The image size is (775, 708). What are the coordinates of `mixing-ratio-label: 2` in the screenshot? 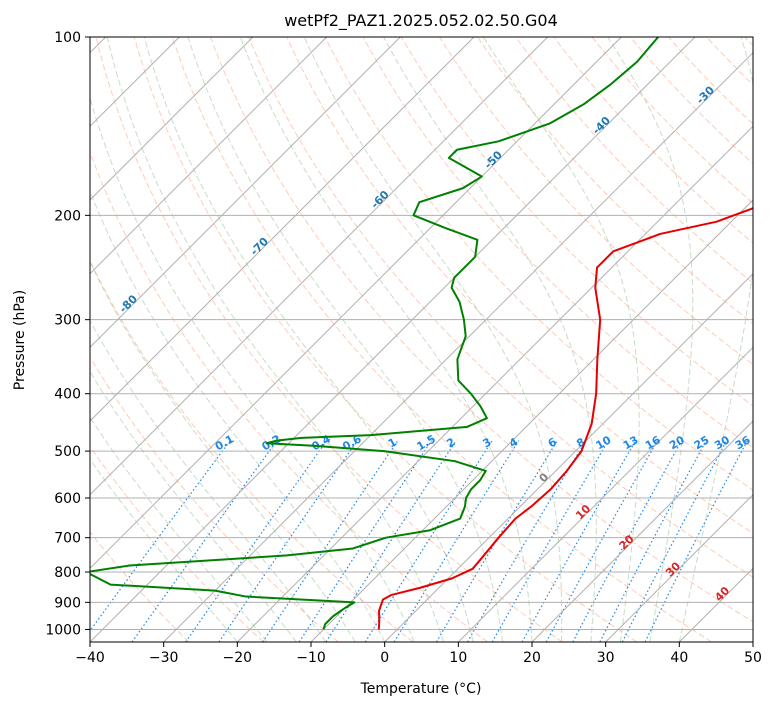 It's located at (450, 442).